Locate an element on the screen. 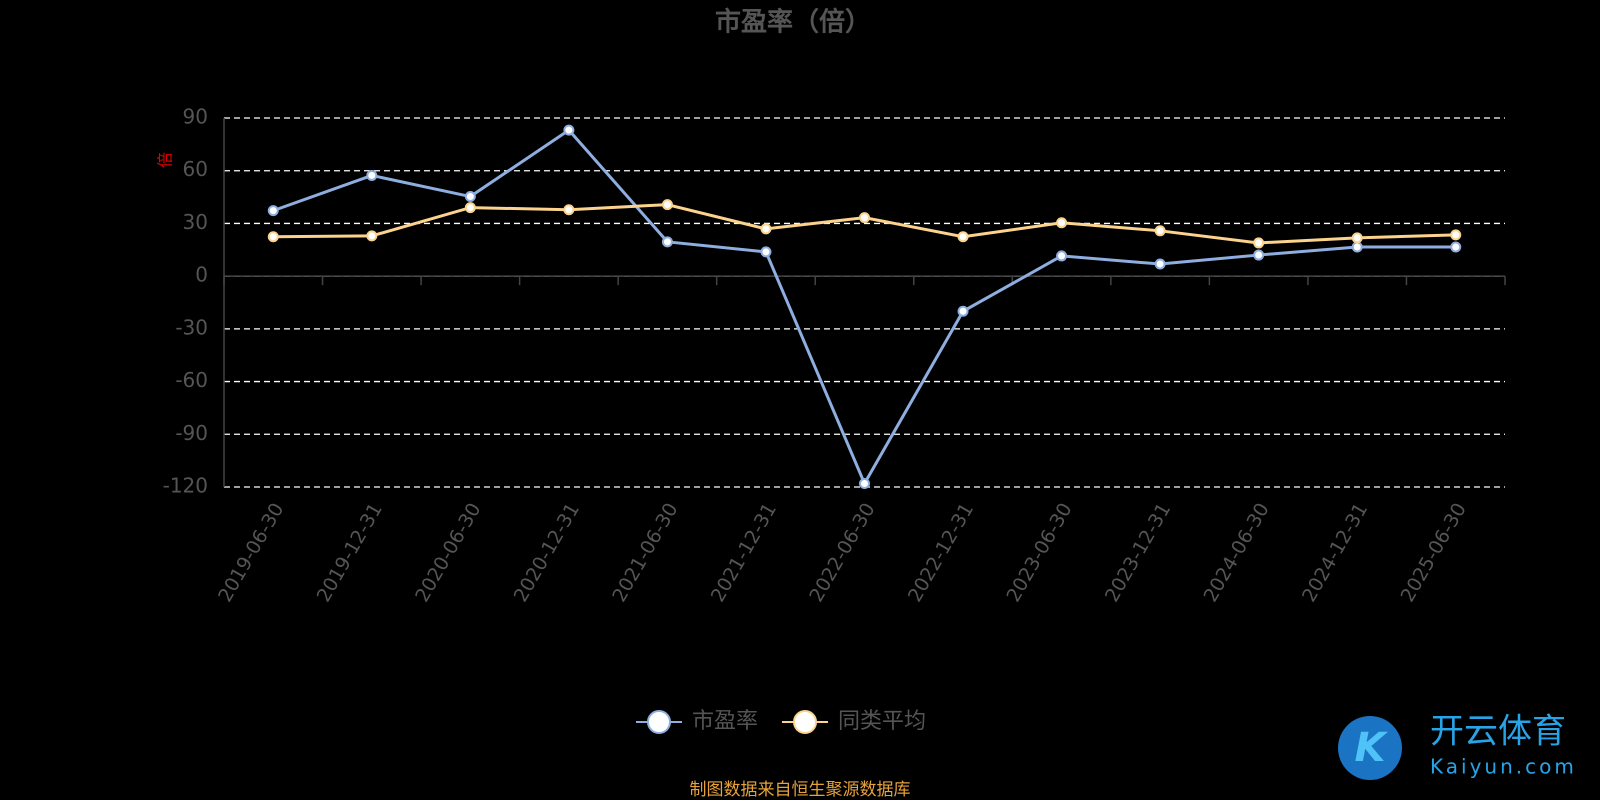 The image size is (1600, 800). y-axis-label: 倍 is located at coordinates (165, 160).